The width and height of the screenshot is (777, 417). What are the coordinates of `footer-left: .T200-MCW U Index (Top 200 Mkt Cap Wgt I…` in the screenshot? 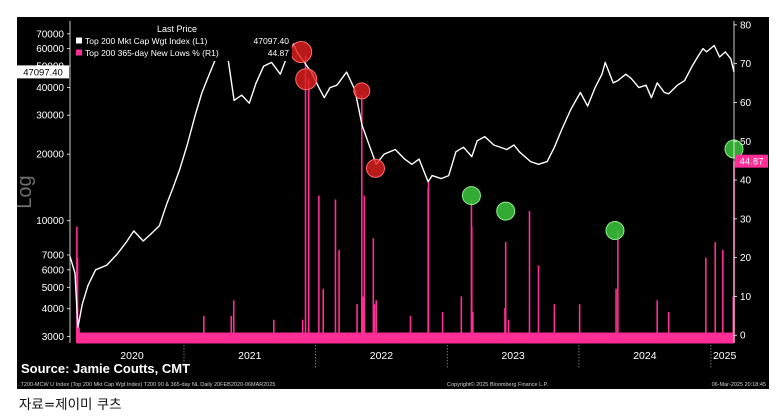 It's located at (147, 385).